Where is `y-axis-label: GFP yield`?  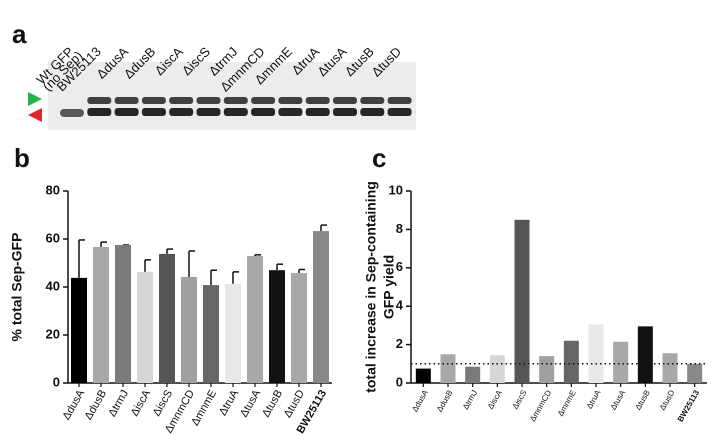 y-axis-label: GFP yield is located at coordinates (389, 287).